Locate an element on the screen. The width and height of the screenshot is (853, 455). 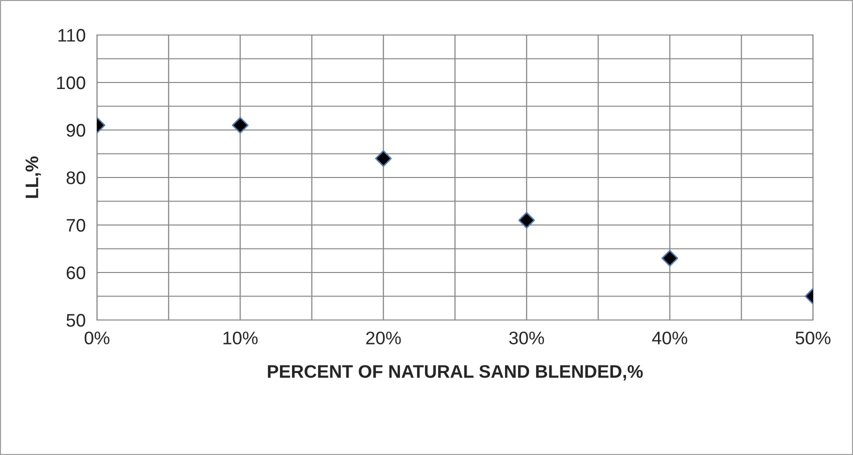
y-tick-label: 100 is located at coordinates (71, 83).